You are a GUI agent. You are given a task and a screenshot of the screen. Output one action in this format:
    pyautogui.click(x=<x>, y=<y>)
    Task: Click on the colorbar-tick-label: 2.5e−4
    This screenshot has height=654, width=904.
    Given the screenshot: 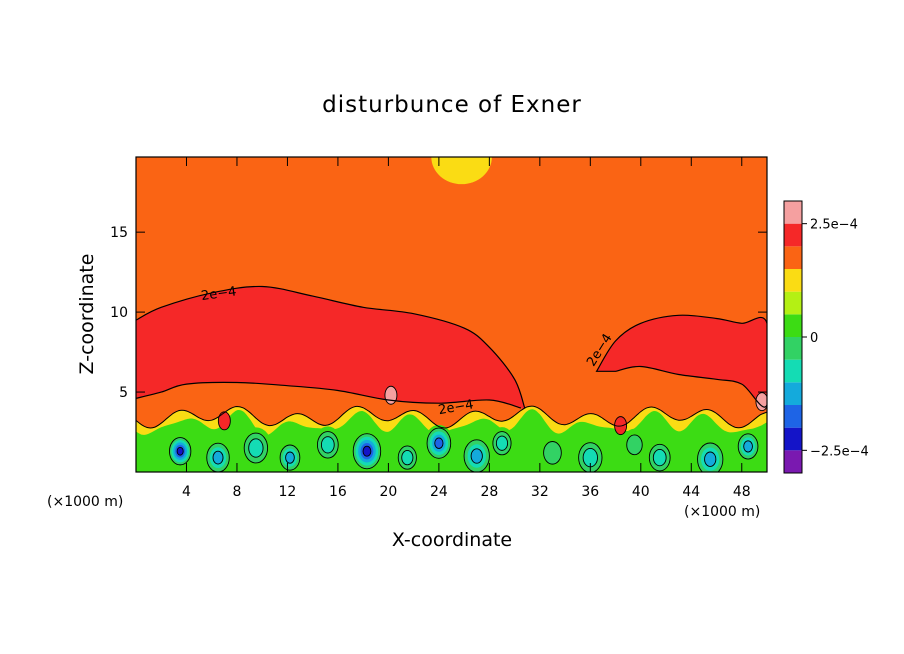 What is the action you would take?
    pyautogui.click(x=834, y=225)
    